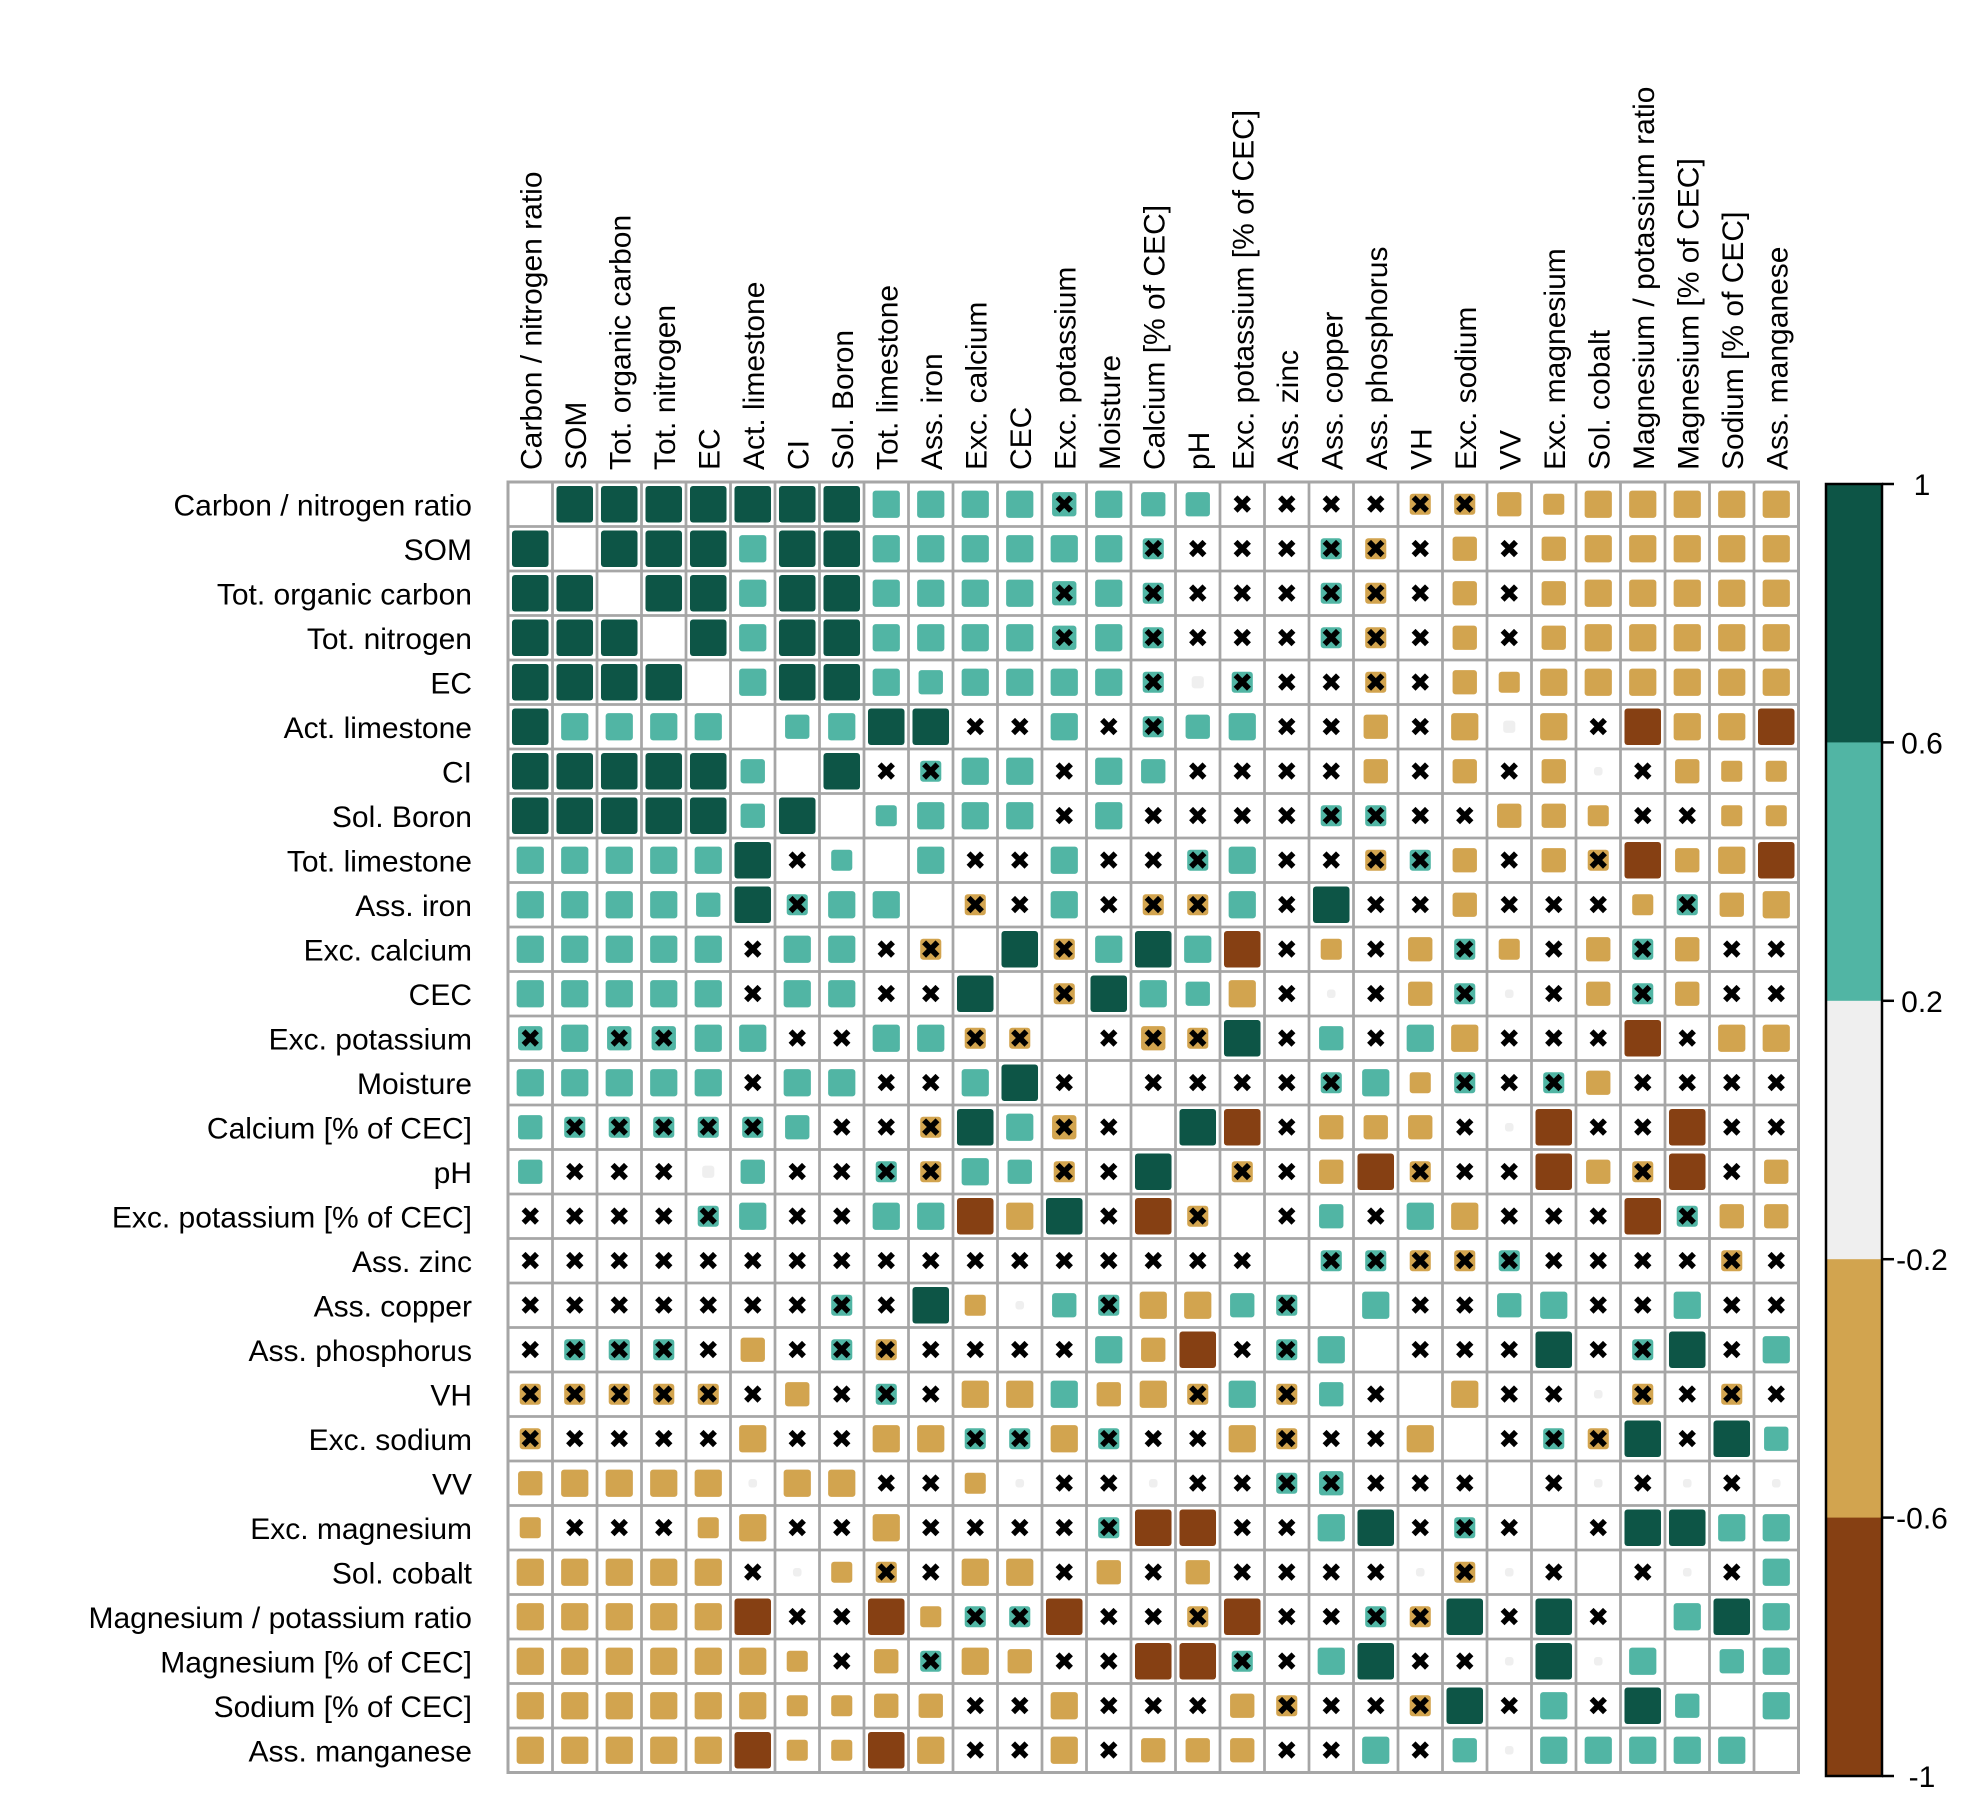 The height and width of the screenshot is (1809, 1971). I want to click on col-label: Exc. potassium [% of CEC], so click(1243, 290).